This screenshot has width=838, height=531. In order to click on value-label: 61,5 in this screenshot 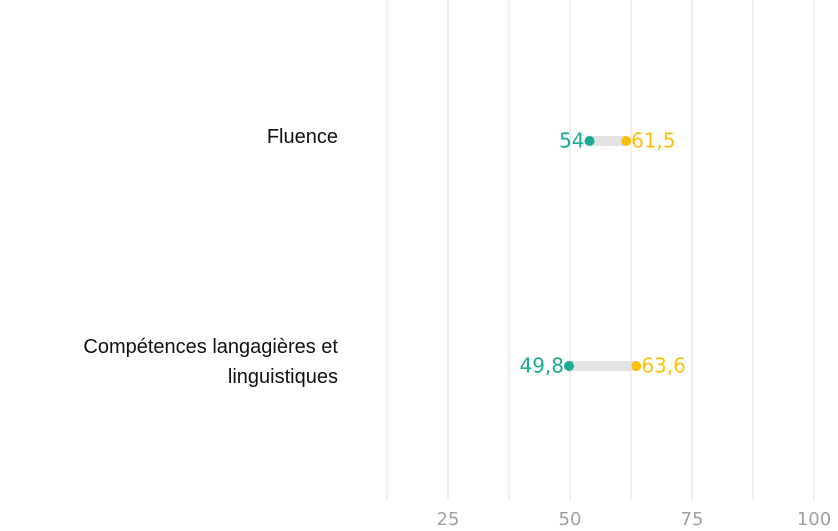, I will do `click(653, 141)`.